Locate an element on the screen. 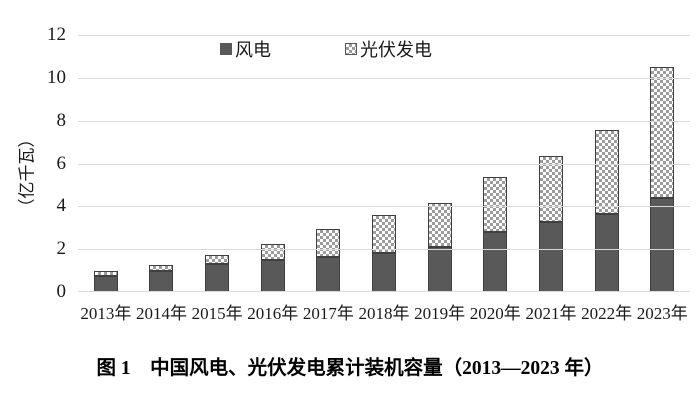  legend-item-光伏发电: 光伏发电 is located at coordinates (388, 49).